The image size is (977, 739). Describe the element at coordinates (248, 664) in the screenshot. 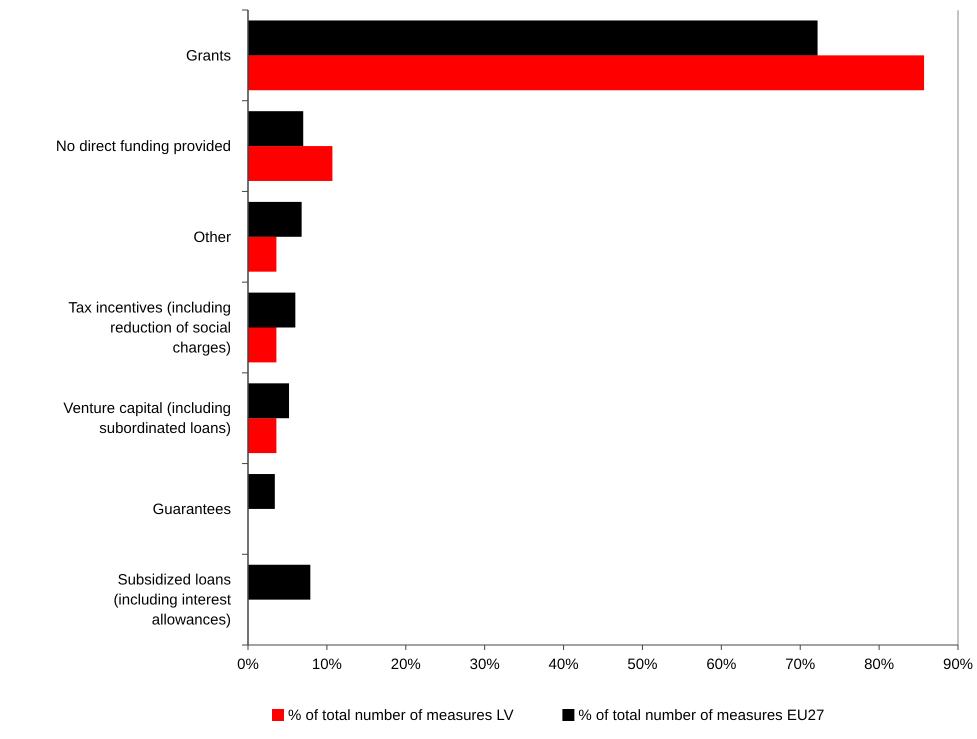

I see `x-tick-label: 0%` at that location.